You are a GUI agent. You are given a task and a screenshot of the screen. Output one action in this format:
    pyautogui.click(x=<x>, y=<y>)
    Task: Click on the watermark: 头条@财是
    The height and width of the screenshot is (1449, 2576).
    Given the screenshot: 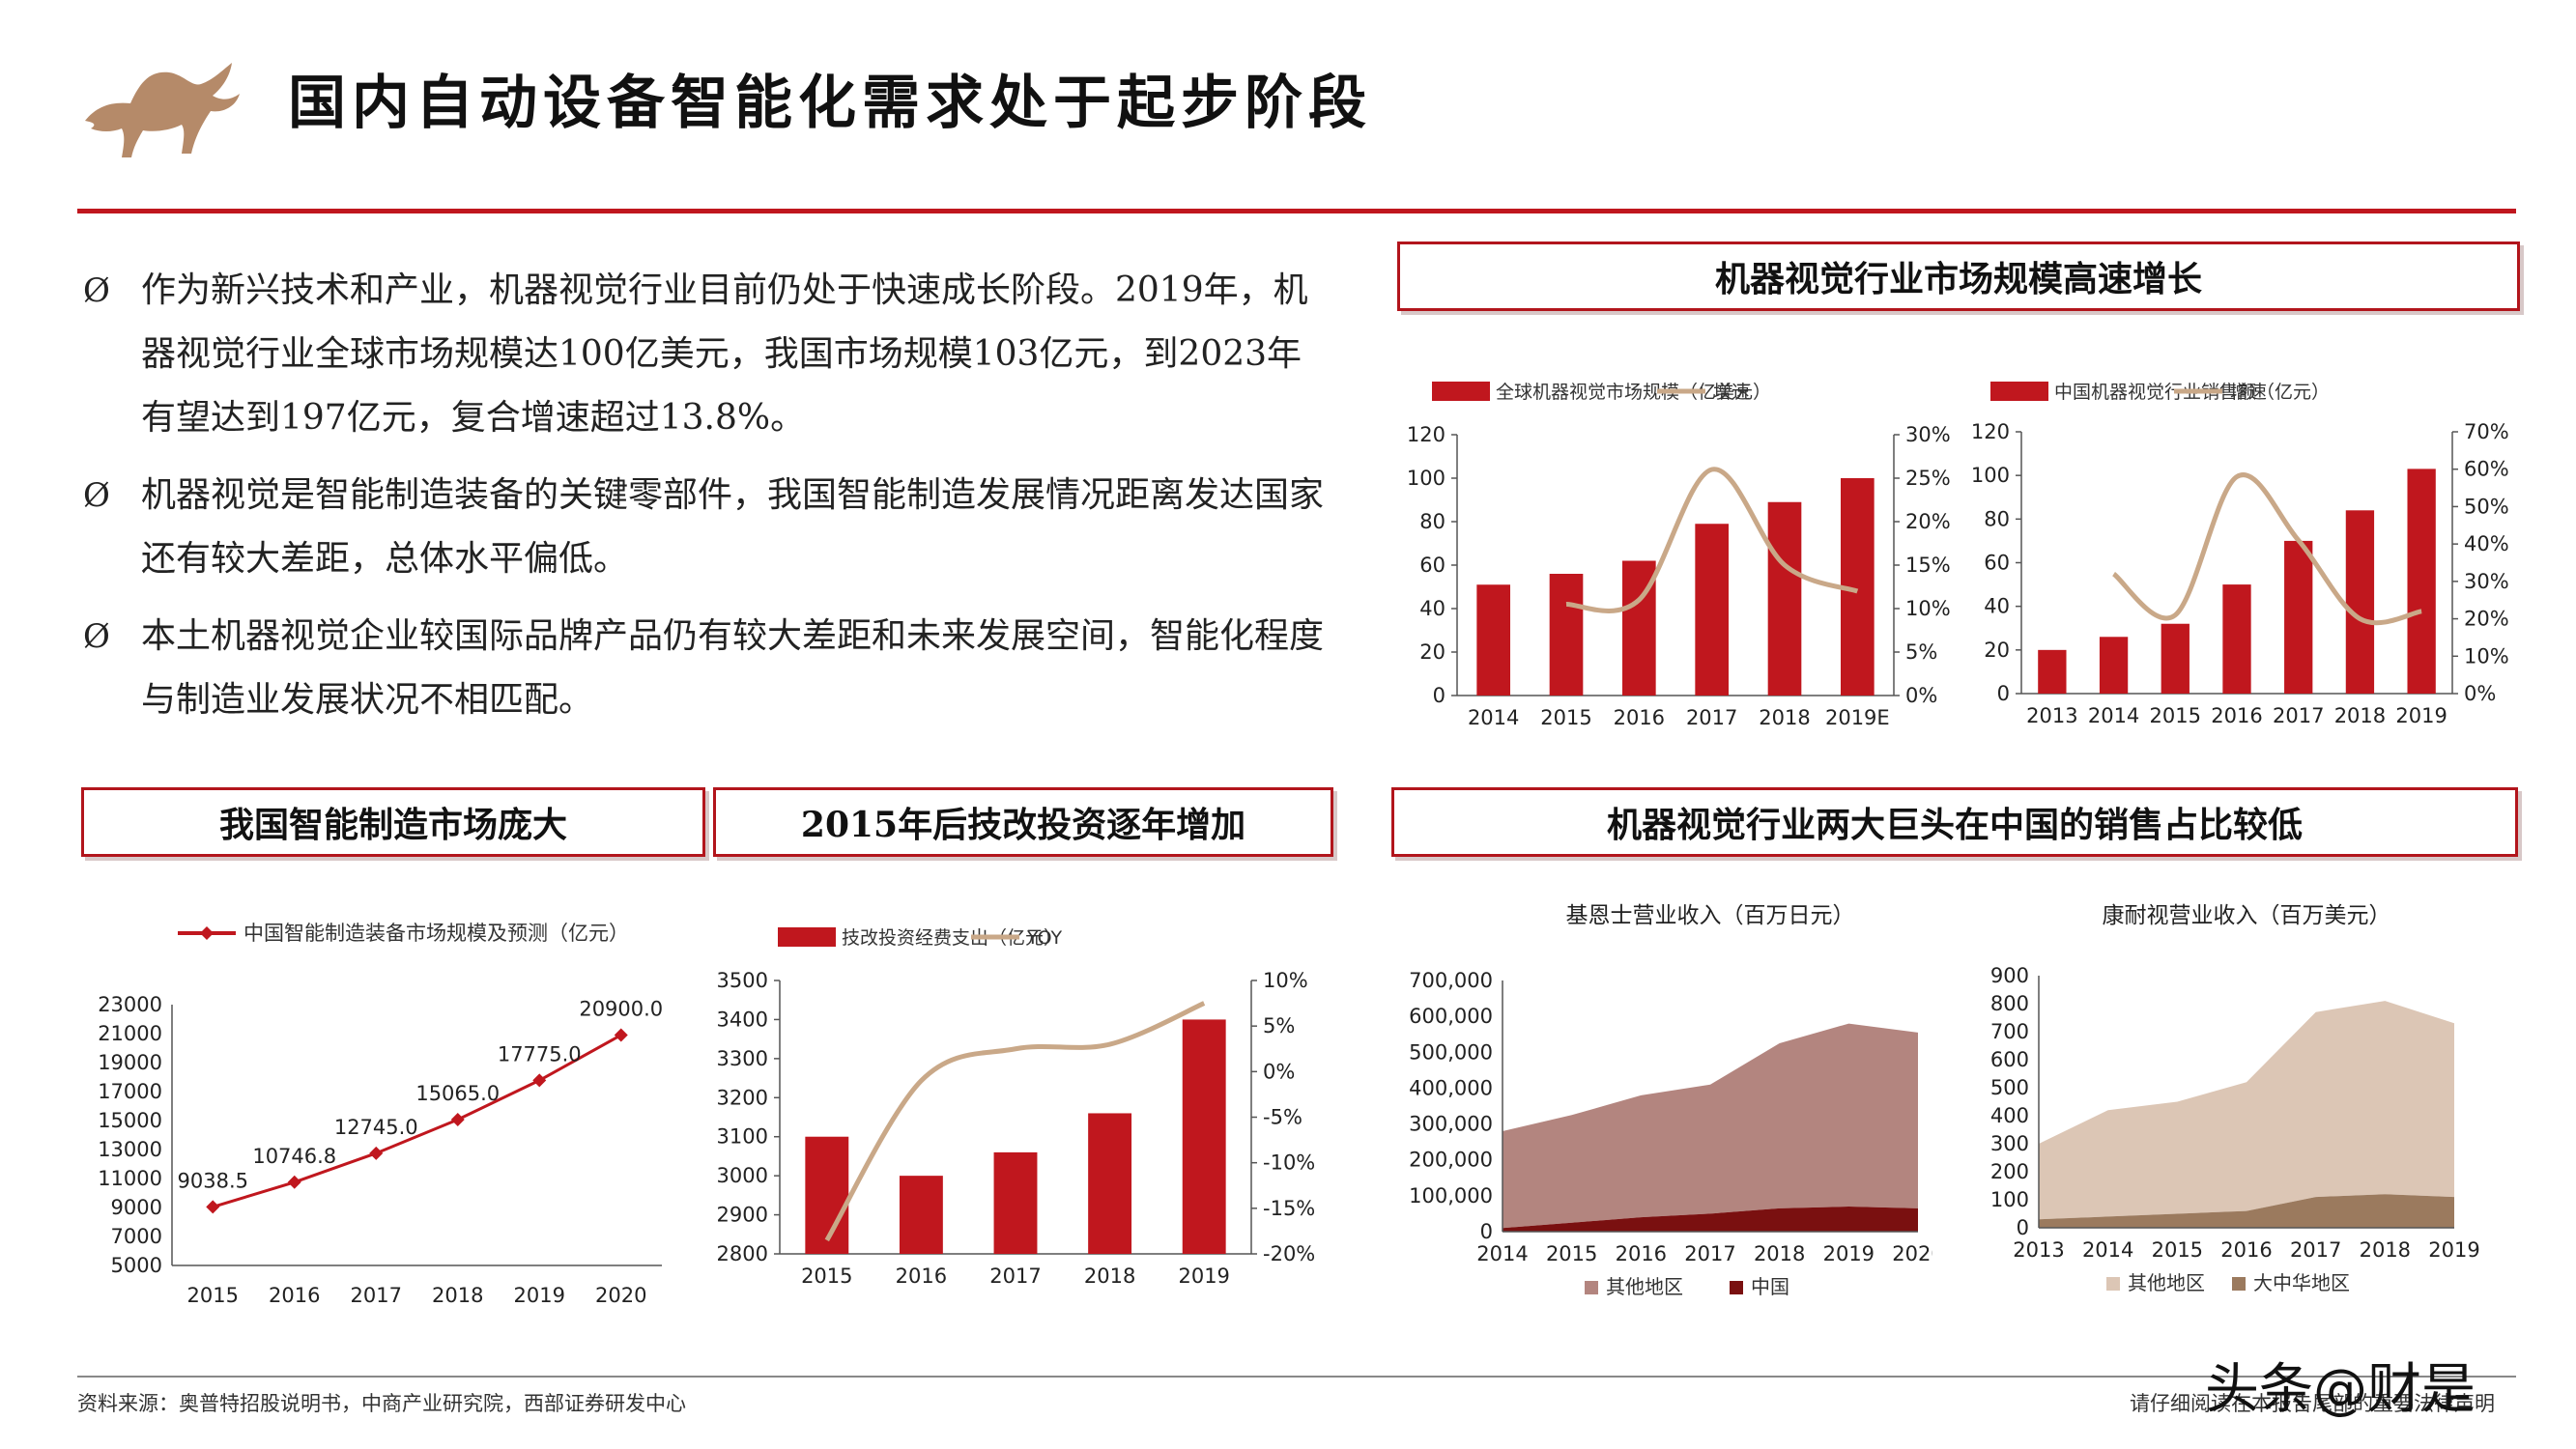 What is the action you would take?
    pyautogui.click(x=2341, y=1389)
    